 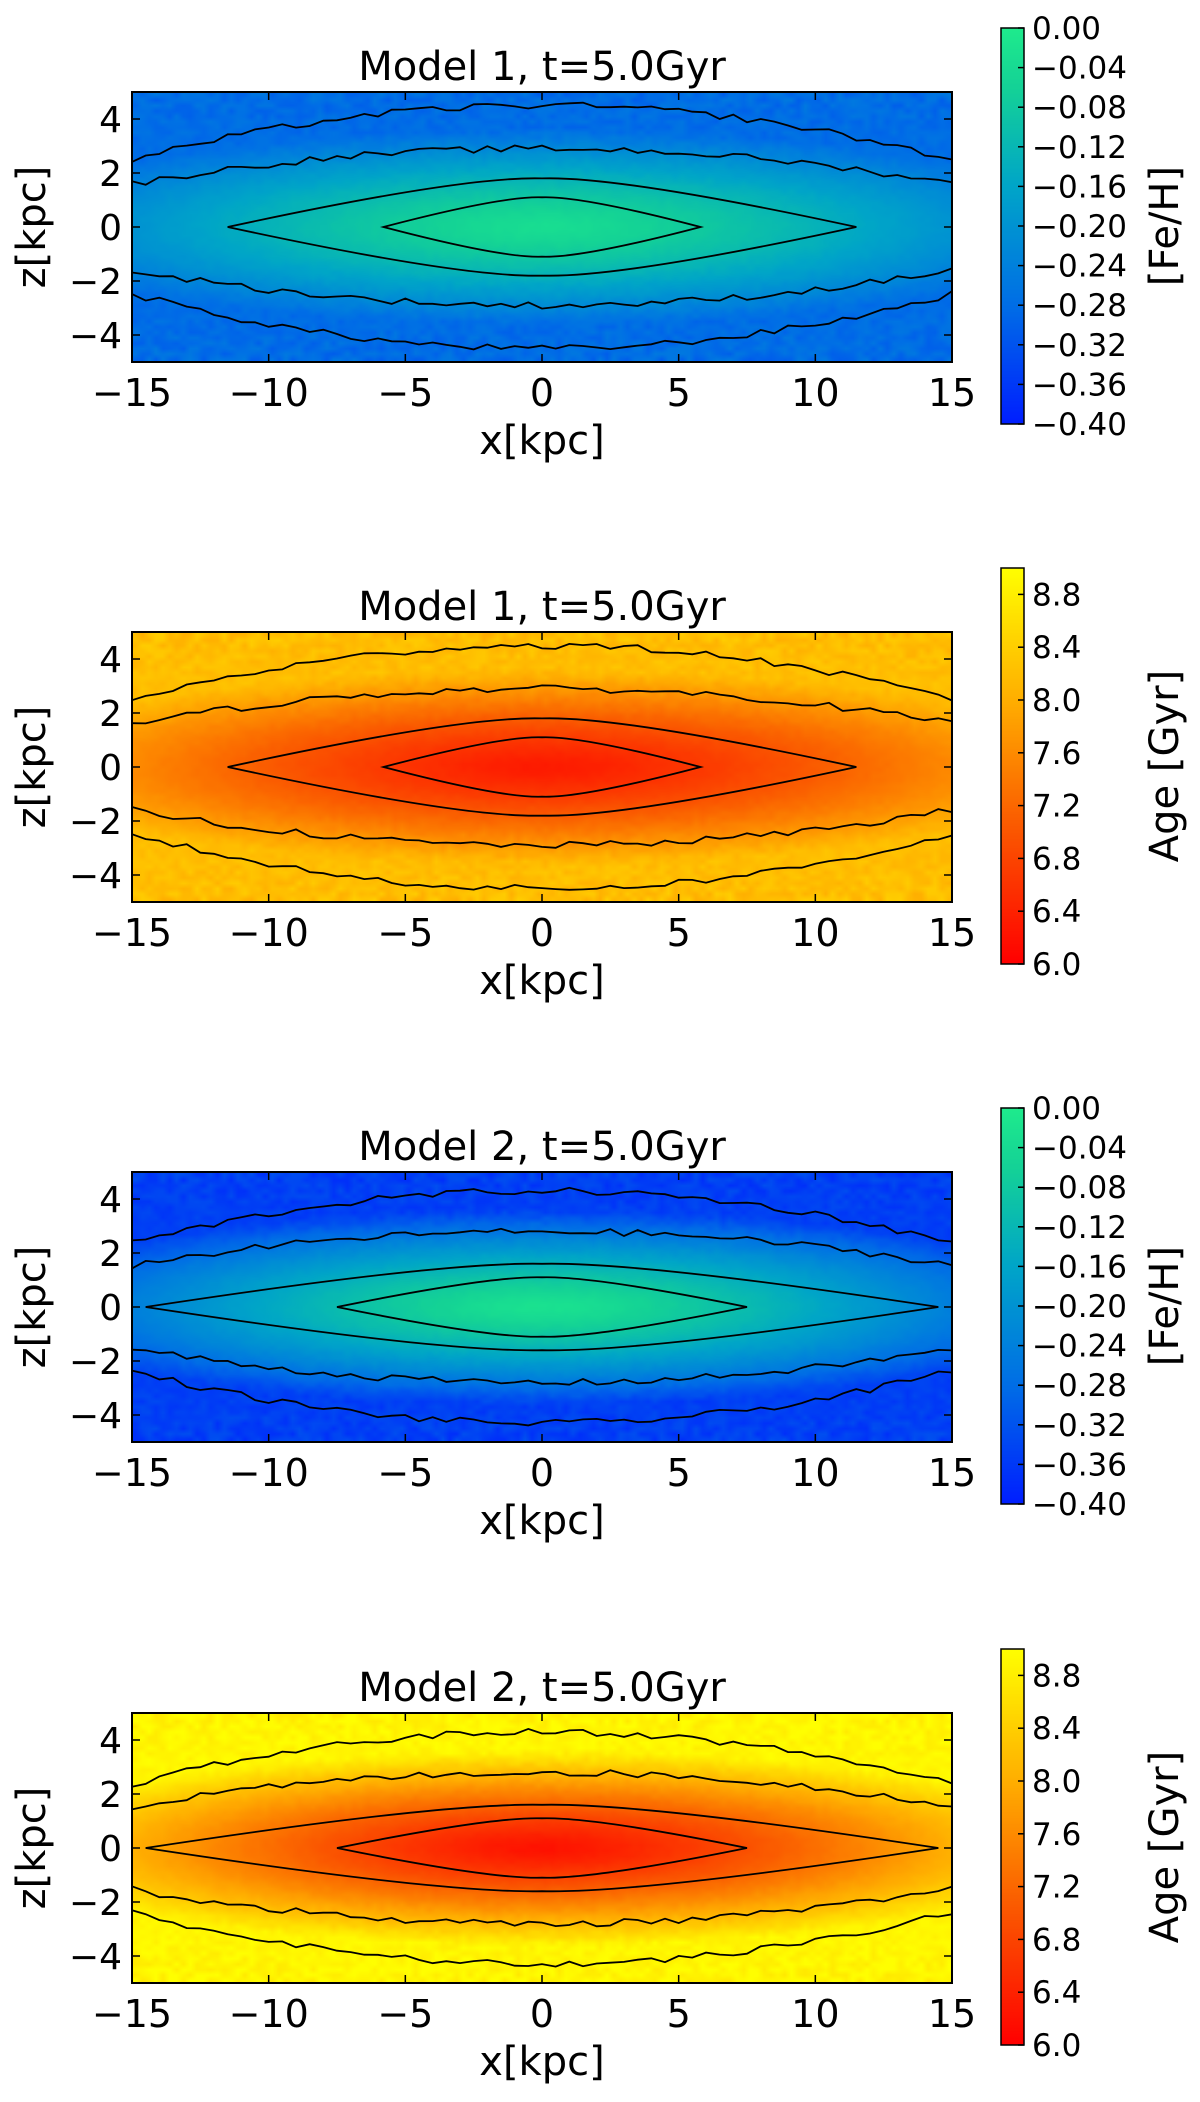 What do you see at coordinates (1079, 1188) in the screenshot?
I see `colorbar-tick-label: −0.08` at bounding box center [1079, 1188].